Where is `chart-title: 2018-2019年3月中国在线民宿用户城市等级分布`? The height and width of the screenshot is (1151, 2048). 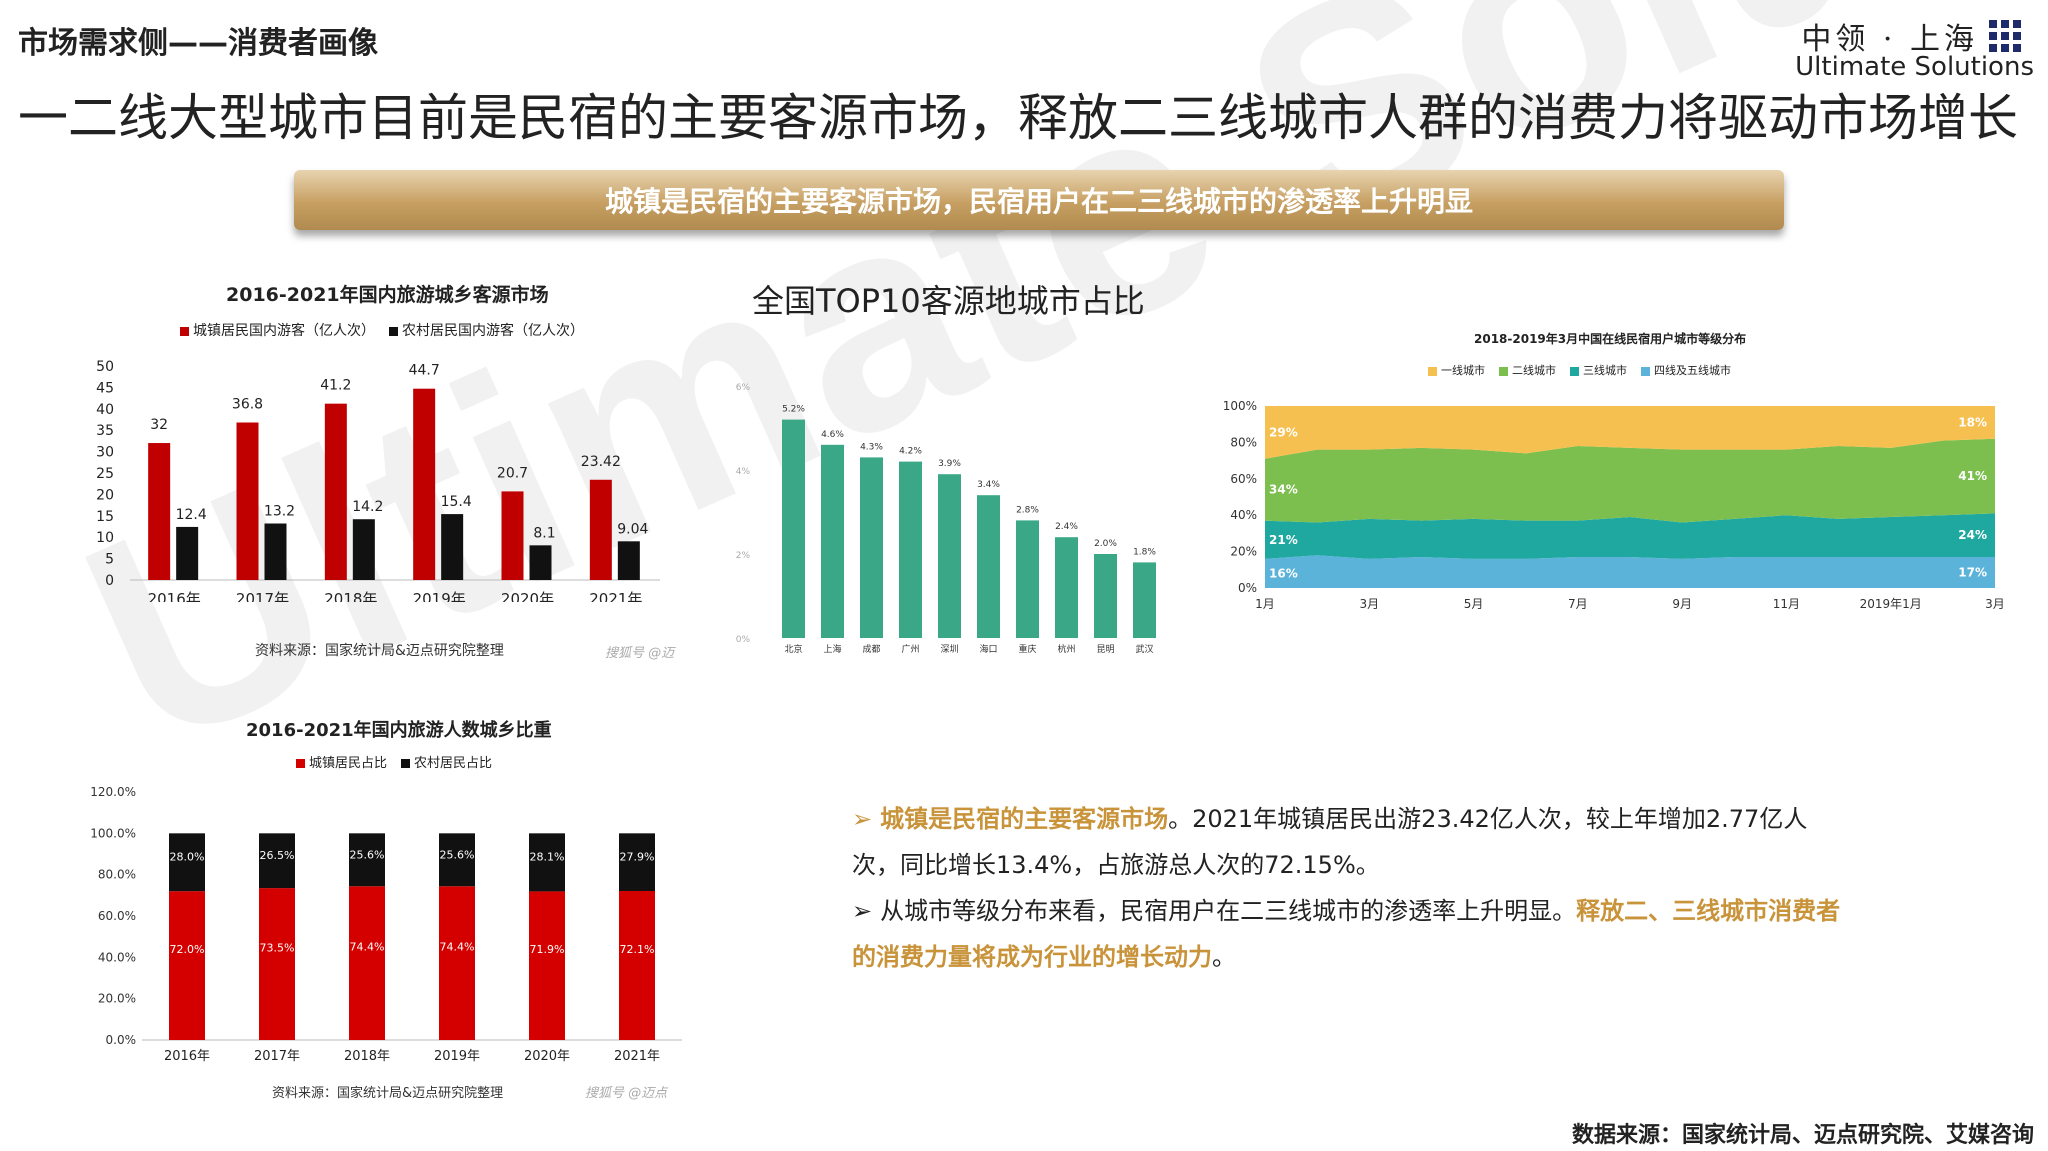
chart-title: 2018-2019年3月中国在线民宿用户城市等级分布 is located at coordinates (1610, 339).